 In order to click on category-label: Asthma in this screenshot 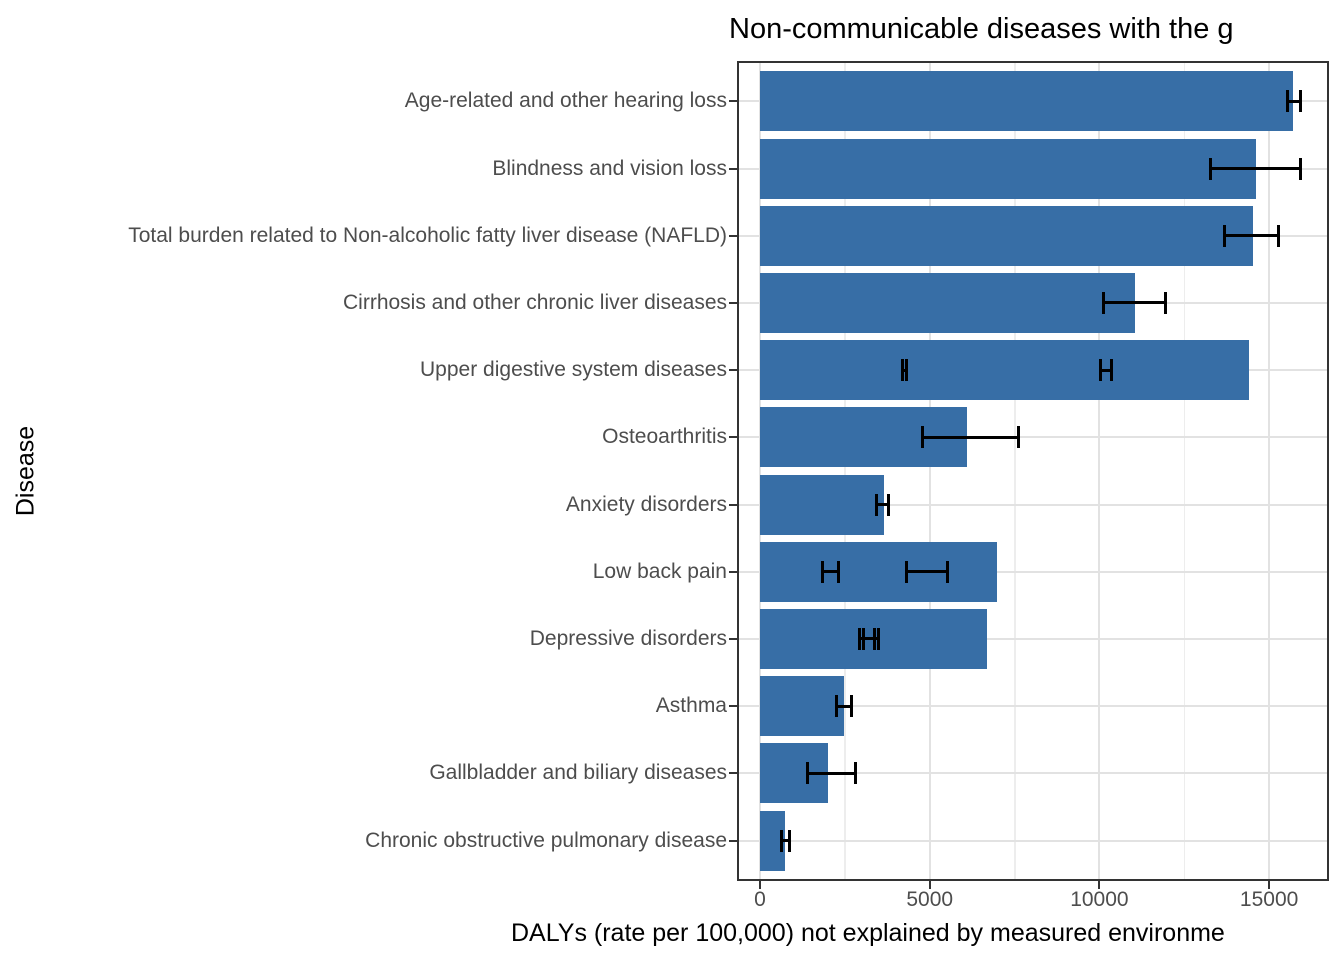, I will do `click(691, 706)`.